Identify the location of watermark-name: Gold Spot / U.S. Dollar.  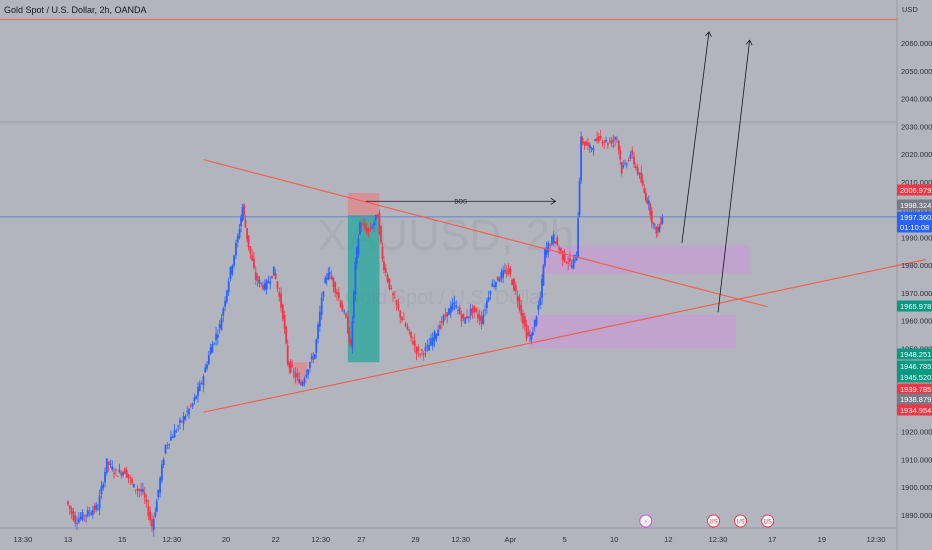
(446, 298).